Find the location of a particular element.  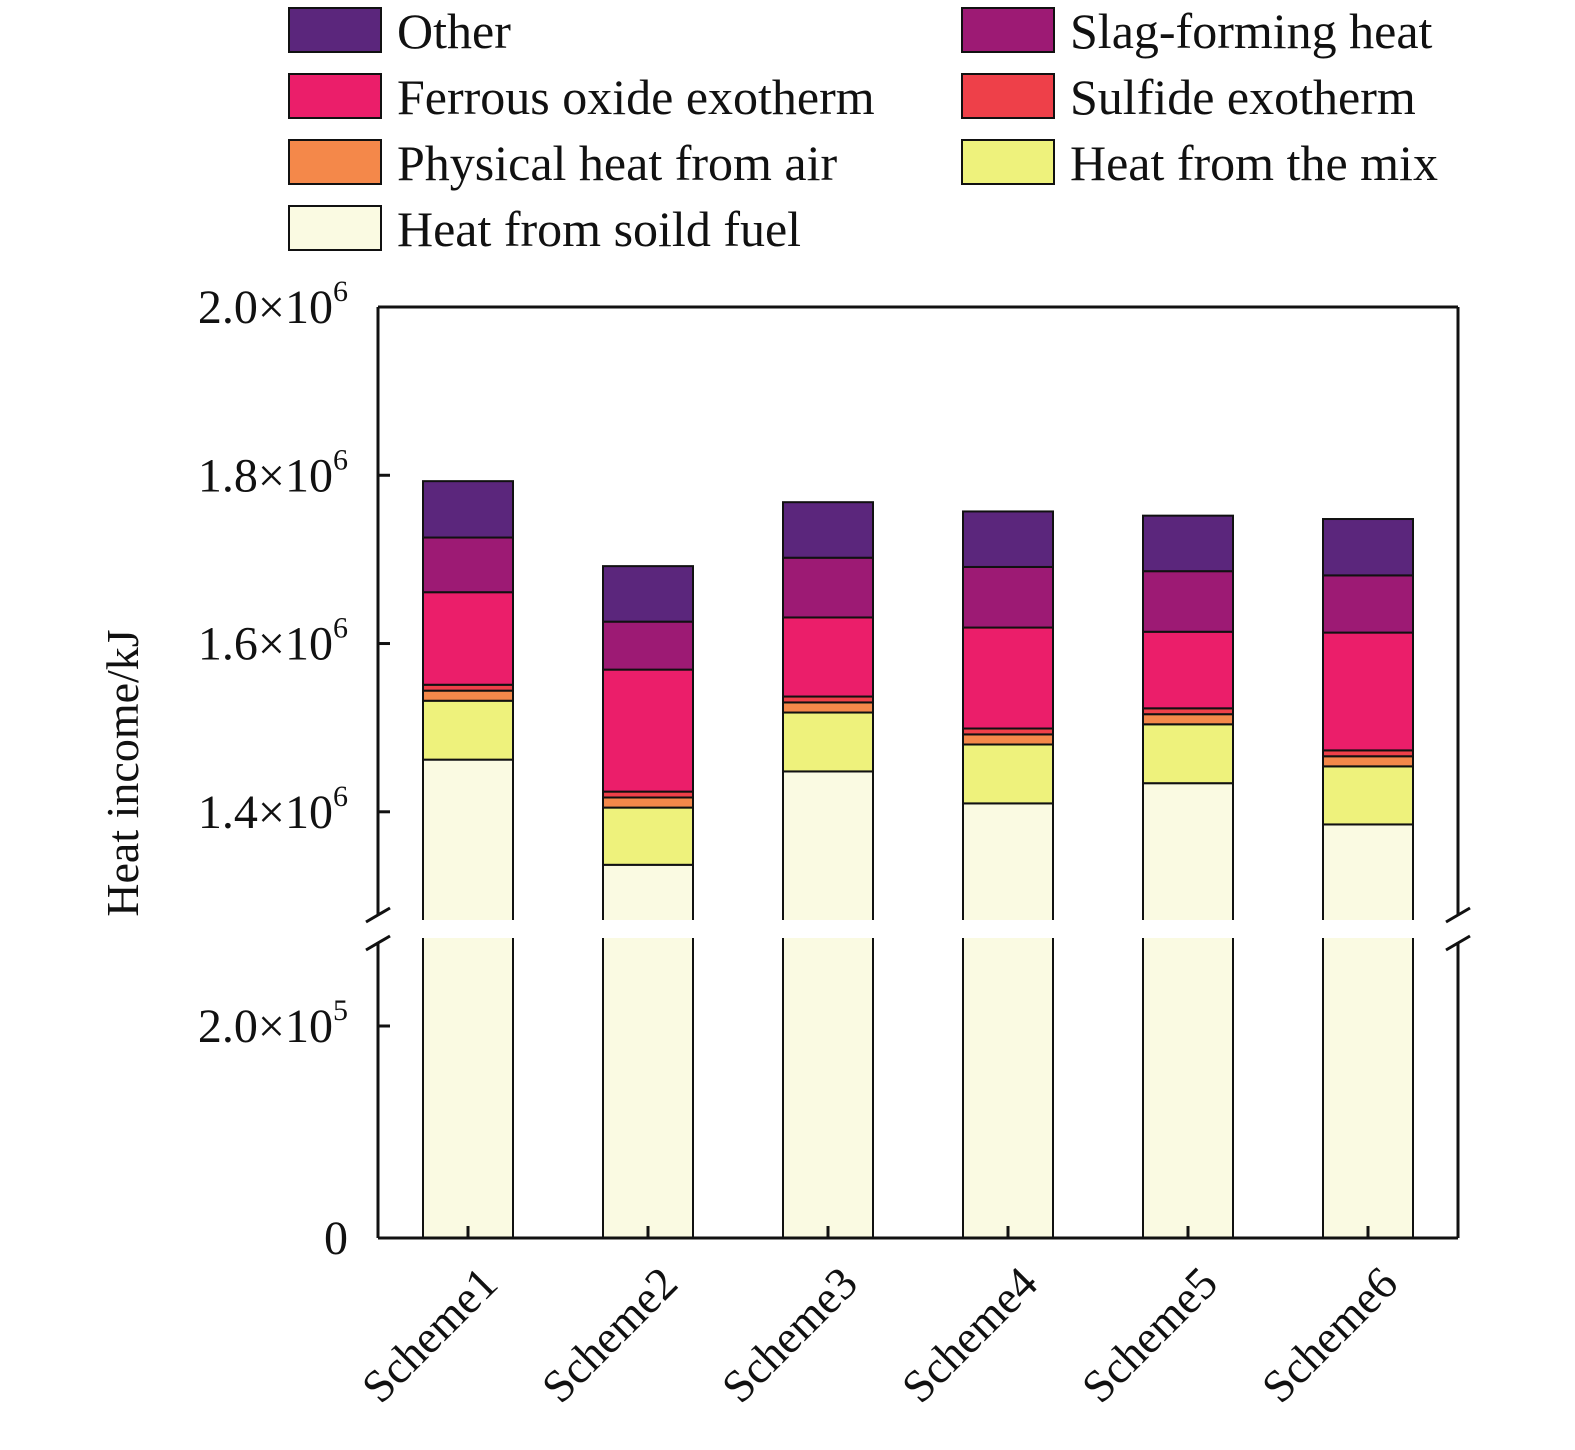

x-category-label: Scheme6 is located at coordinates (1329, 1334).